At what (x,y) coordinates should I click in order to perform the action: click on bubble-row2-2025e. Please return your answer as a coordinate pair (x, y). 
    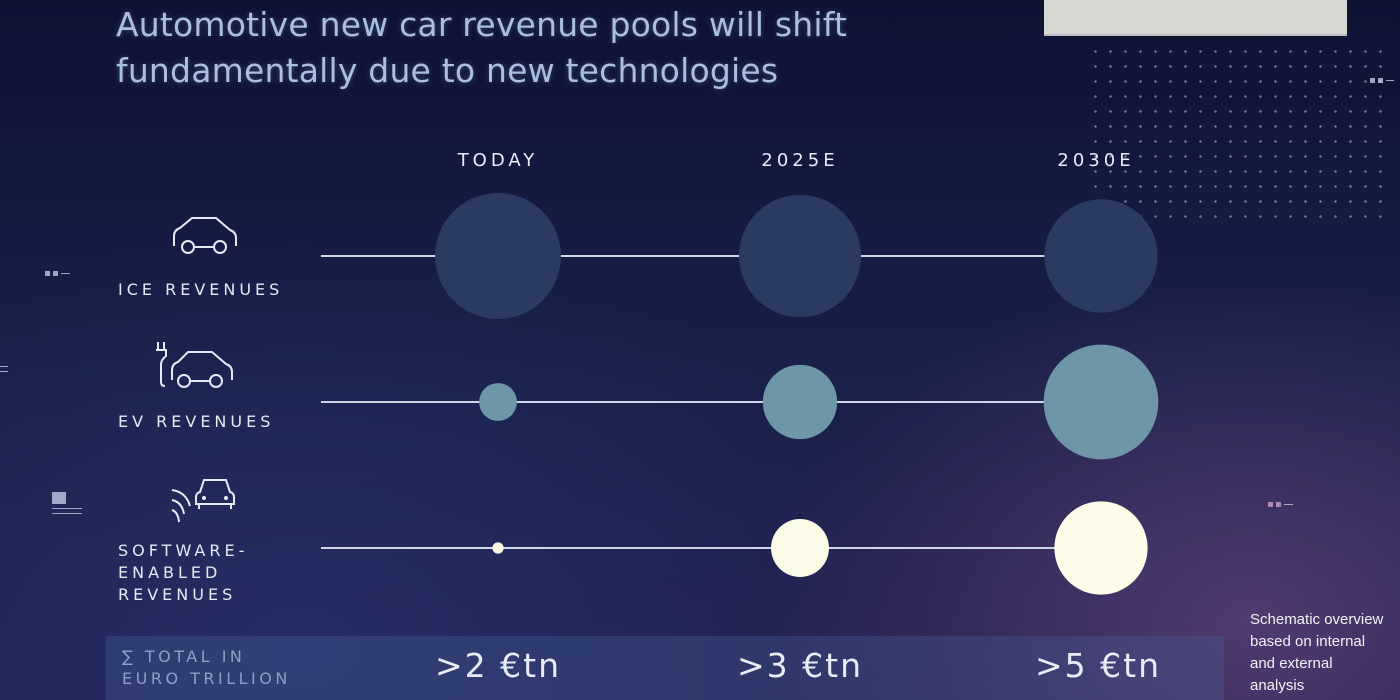
    Looking at the image, I should click on (800, 548).